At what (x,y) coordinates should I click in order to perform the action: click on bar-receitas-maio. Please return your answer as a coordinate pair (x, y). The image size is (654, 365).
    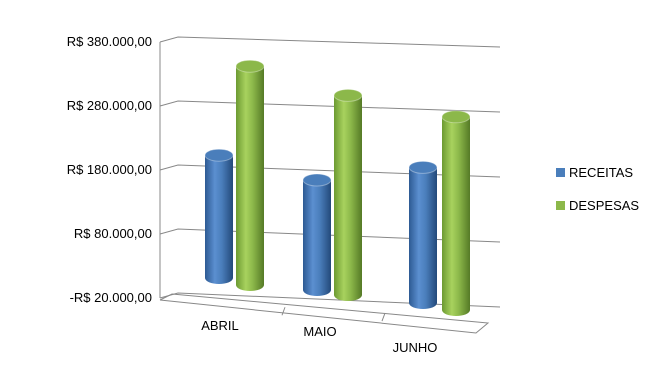
    Looking at the image, I should click on (317, 234).